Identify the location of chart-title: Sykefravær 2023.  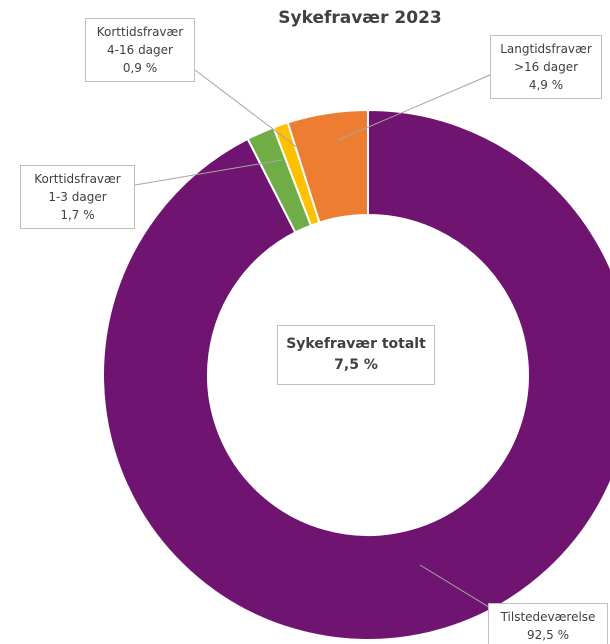
(360, 18).